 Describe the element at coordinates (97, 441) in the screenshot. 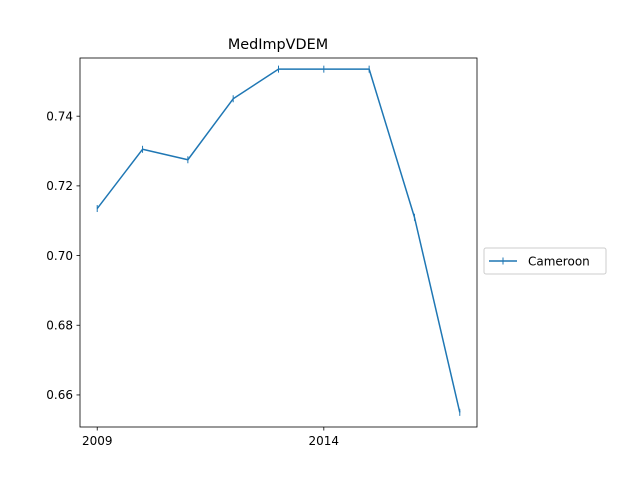

I see `x-tick-label: 2009` at that location.